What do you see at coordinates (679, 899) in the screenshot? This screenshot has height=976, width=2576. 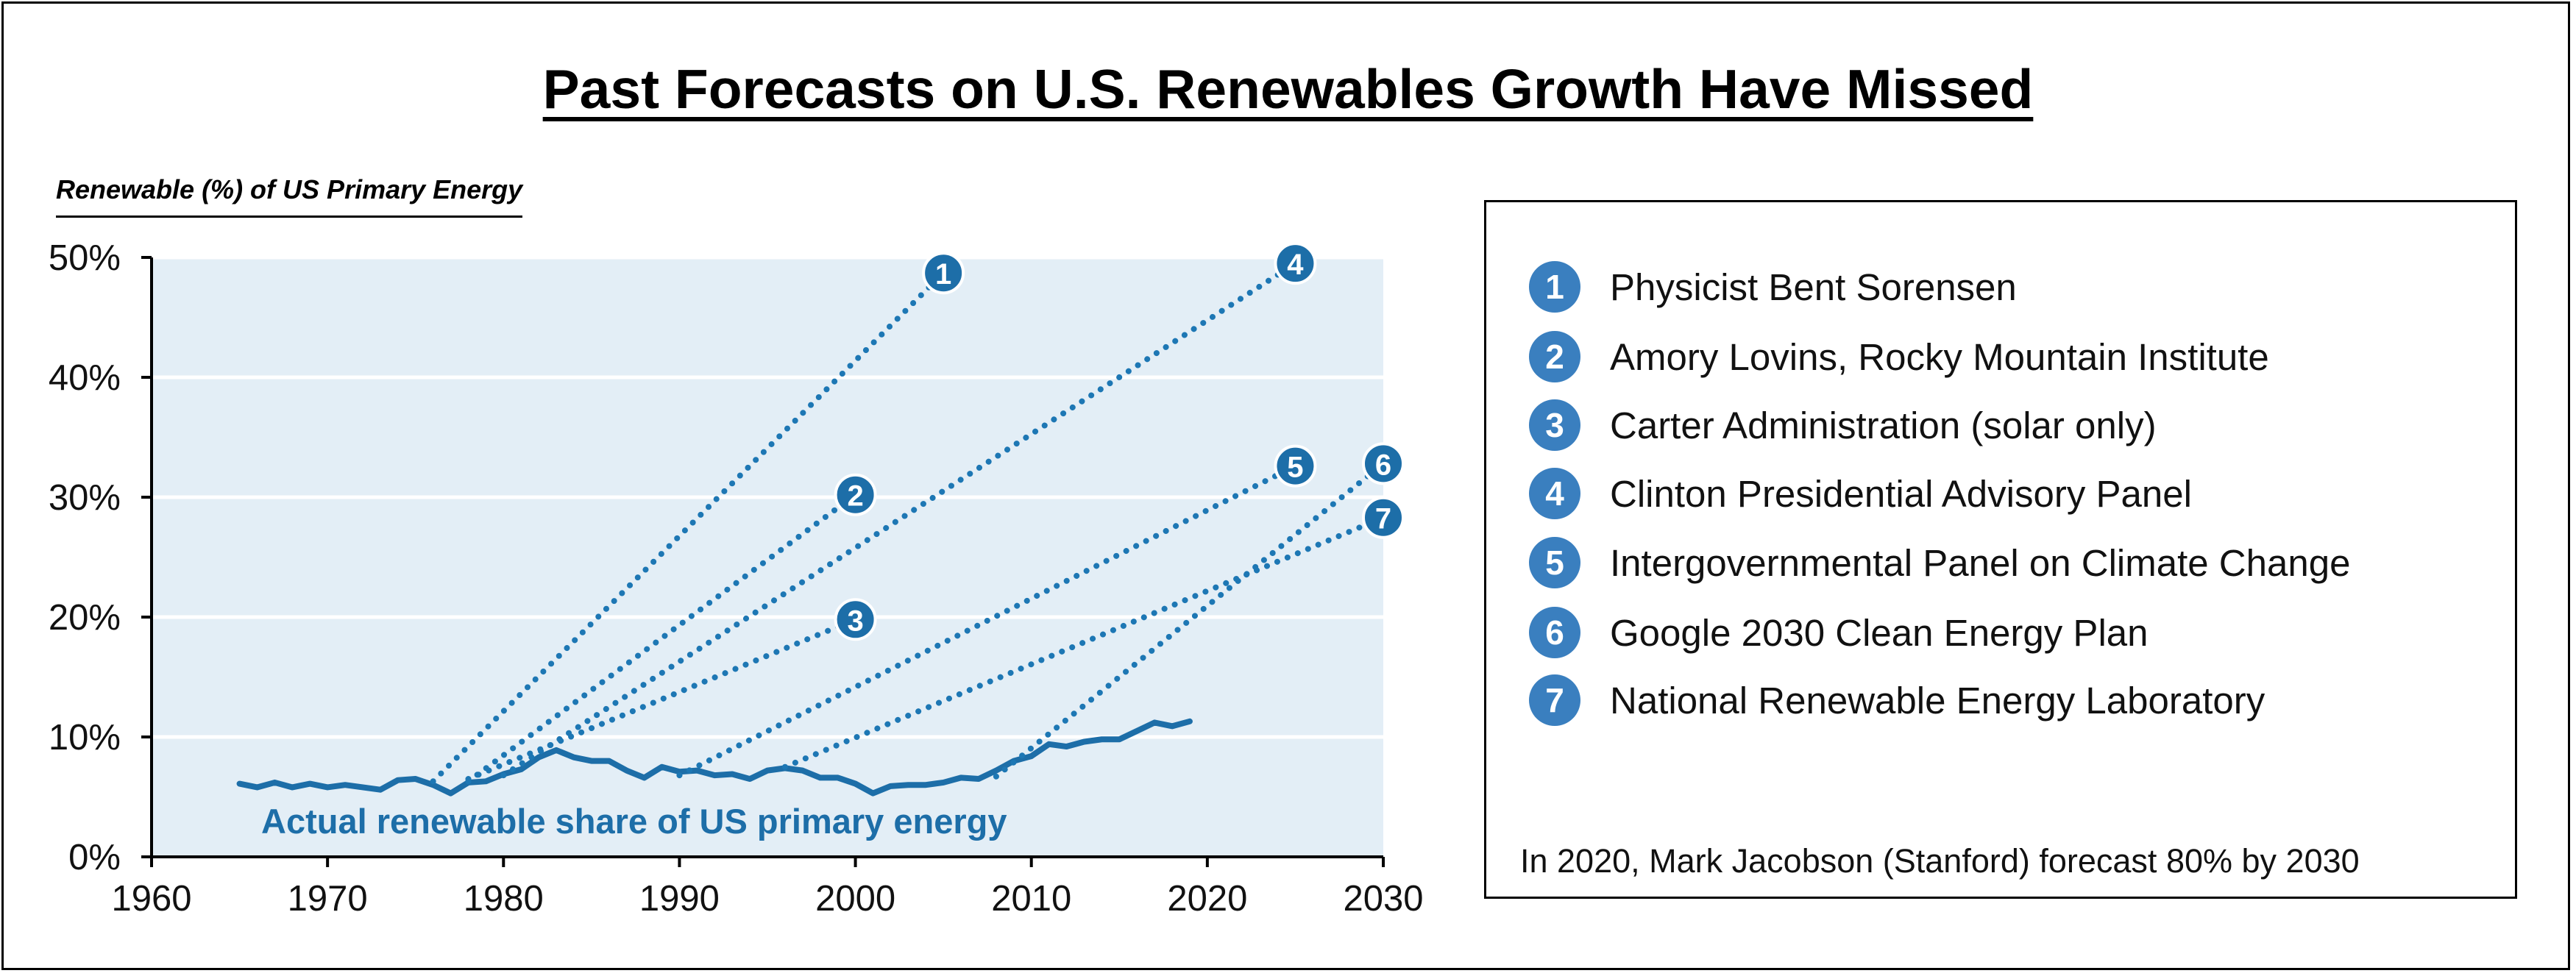 I see `x-tick-label: 1990` at bounding box center [679, 899].